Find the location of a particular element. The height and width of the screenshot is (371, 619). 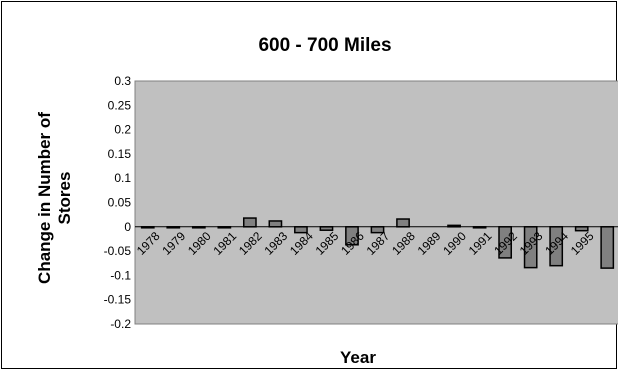

y-tick-label: 0.05 is located at coordinates (120, 203).